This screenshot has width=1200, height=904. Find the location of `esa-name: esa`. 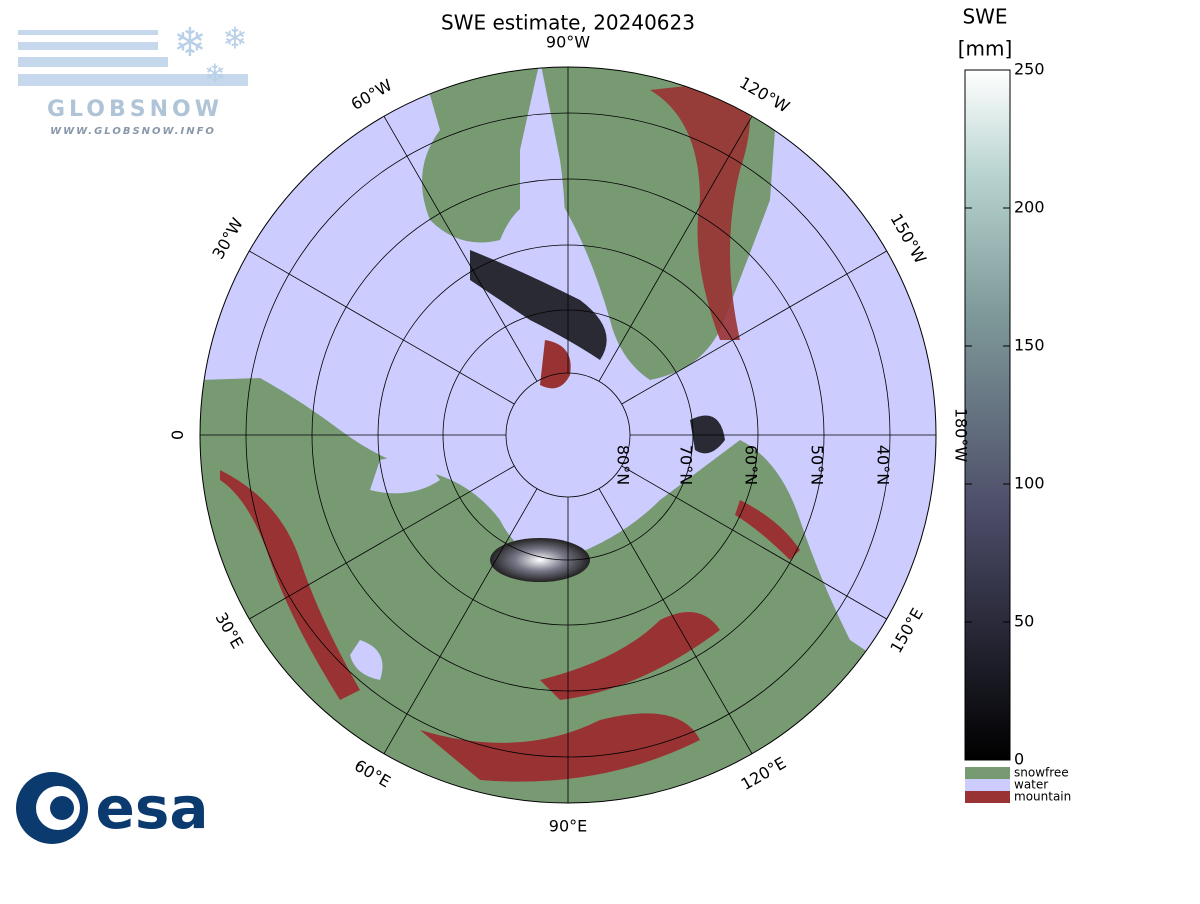

esa-name: esa is located at coordinates (152, 808).